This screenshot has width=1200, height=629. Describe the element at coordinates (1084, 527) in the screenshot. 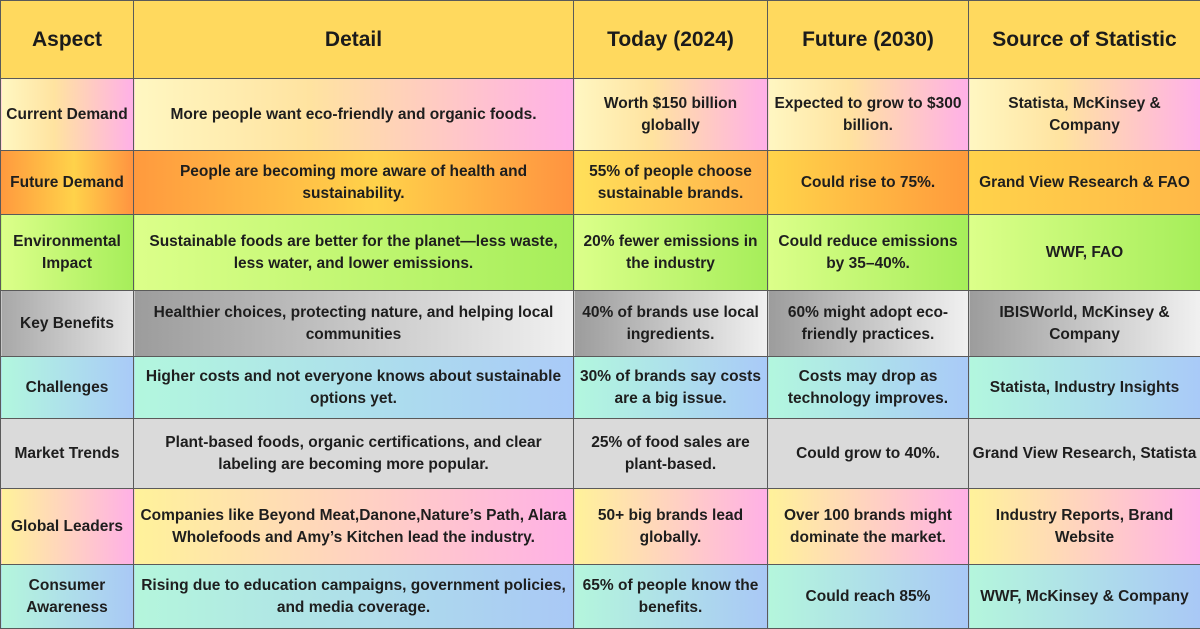

I see `cell-source: Industry Reports, Brand Website` at that location.